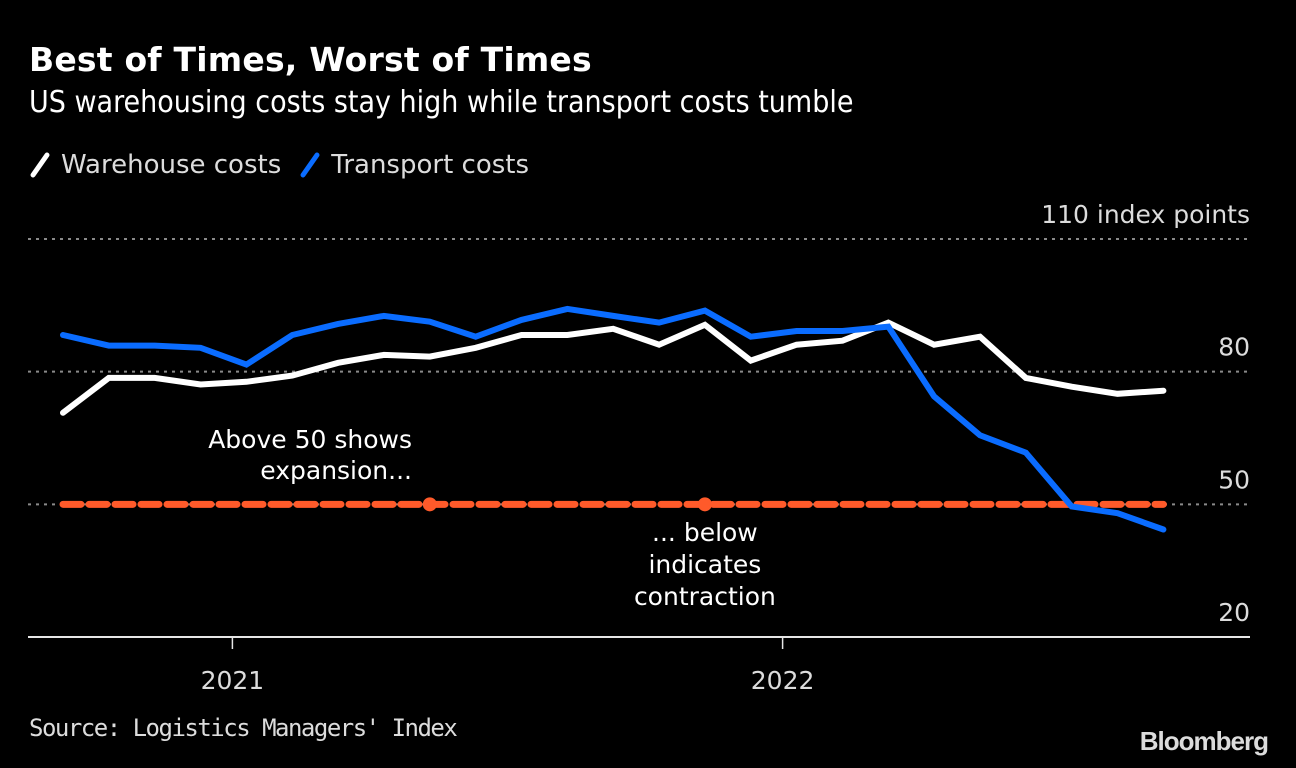 Image resolution: width=1296 pixels, height=768 pixels. I want to click on legend-item-transport: Transport costs, so click(414, 165).